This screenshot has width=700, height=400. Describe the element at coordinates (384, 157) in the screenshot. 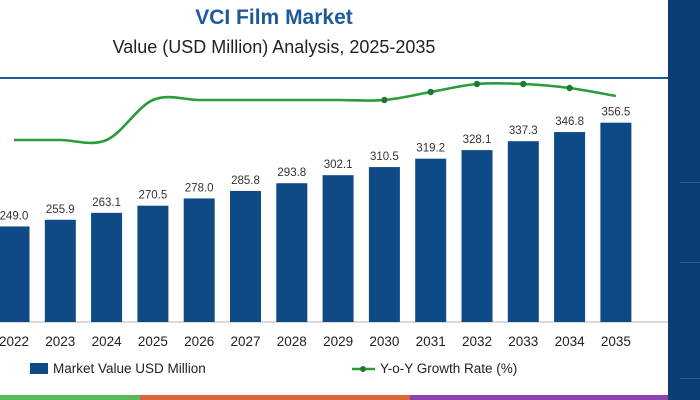

I see `bar-label-2030: 310.5` at that location.